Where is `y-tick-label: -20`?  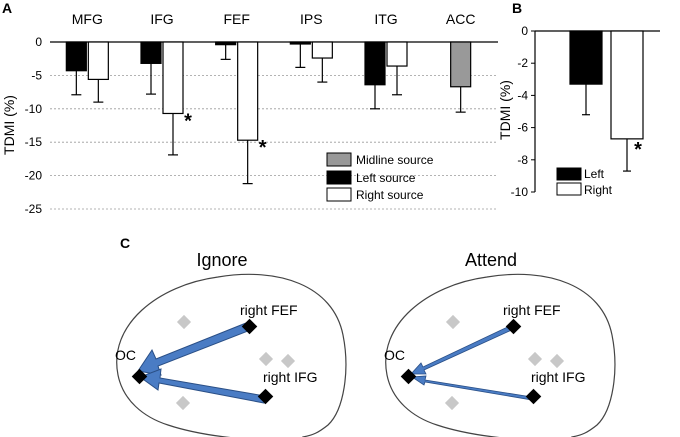
y-tick-label: -20 is located at coordinates (34, 176).